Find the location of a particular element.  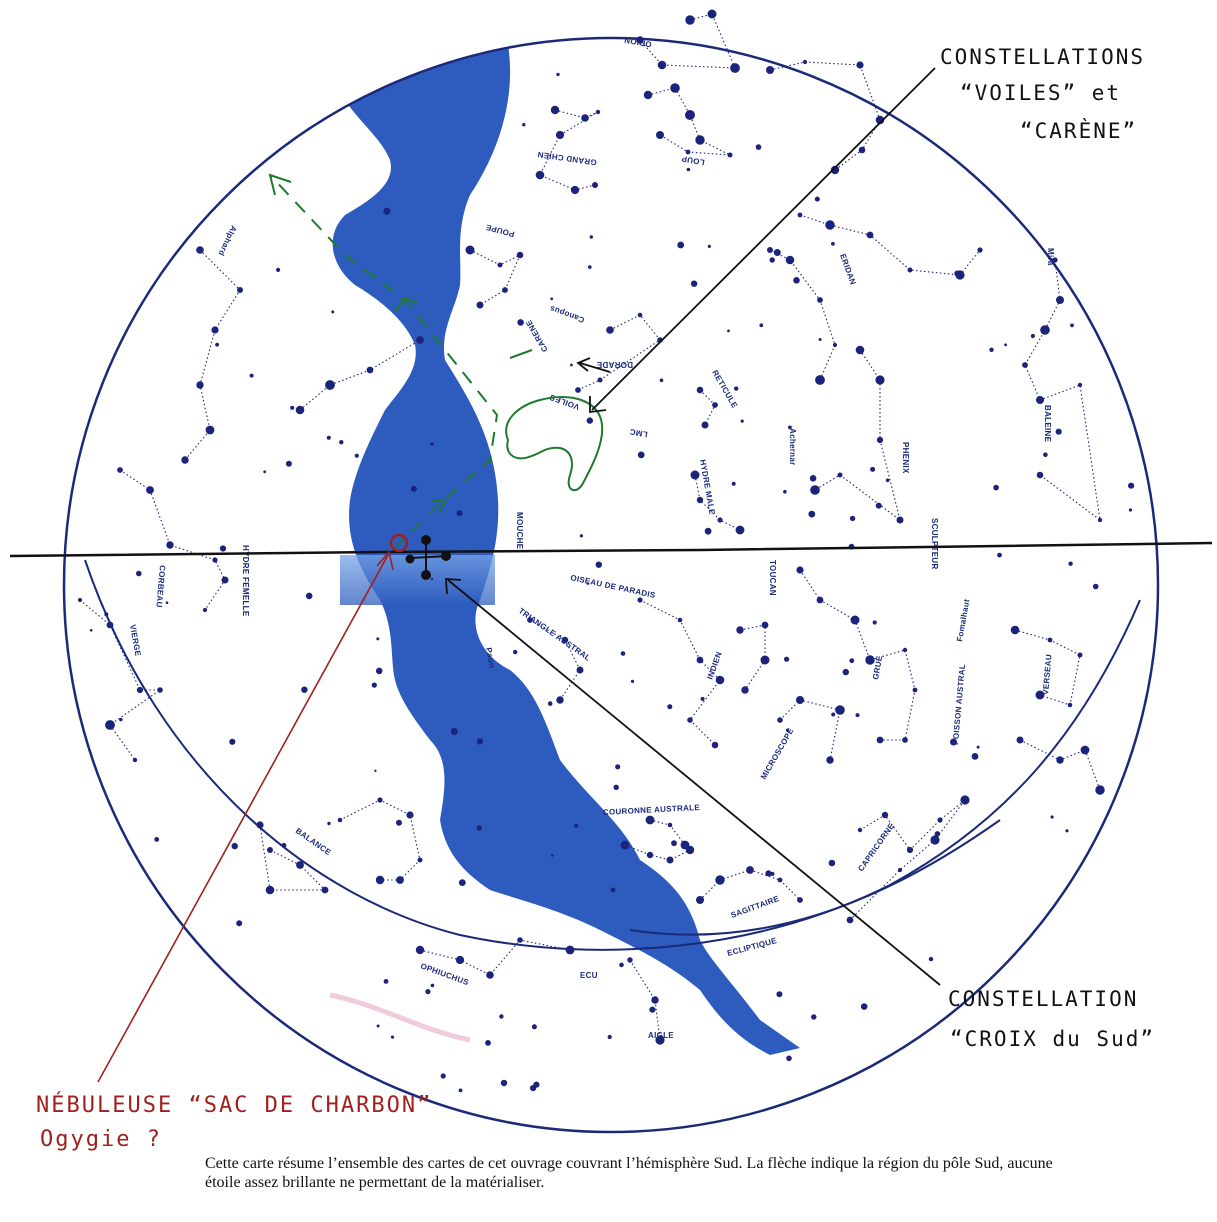

arrow-carene-small is located at coordinates (595, 367).